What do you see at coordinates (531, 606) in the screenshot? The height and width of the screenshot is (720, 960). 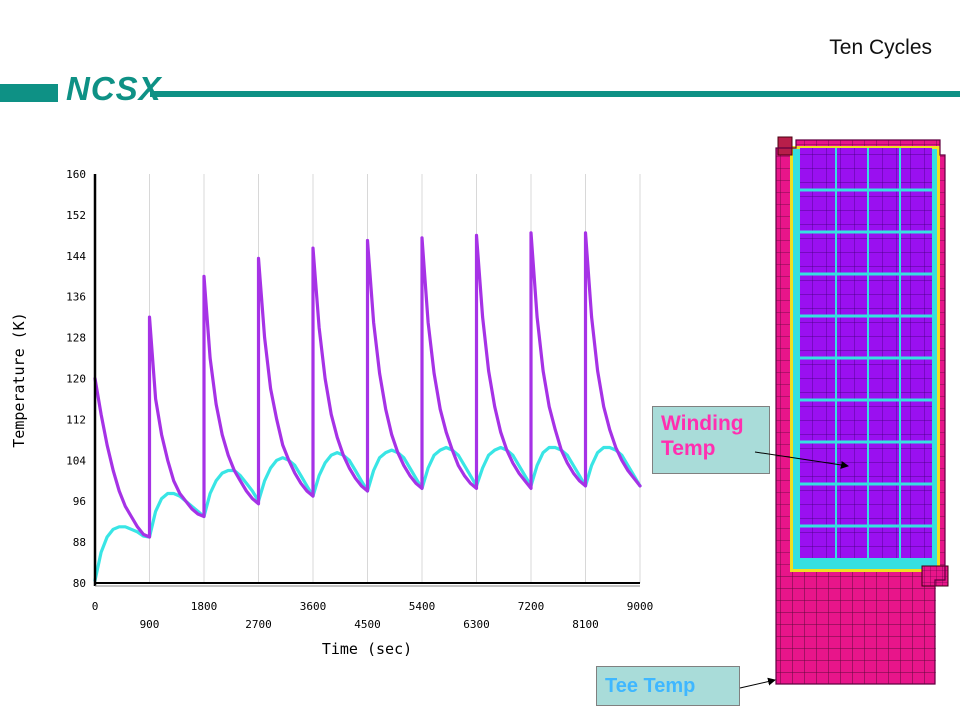 I see `x-tick-label: 7200` at bounding box center [531, 606].